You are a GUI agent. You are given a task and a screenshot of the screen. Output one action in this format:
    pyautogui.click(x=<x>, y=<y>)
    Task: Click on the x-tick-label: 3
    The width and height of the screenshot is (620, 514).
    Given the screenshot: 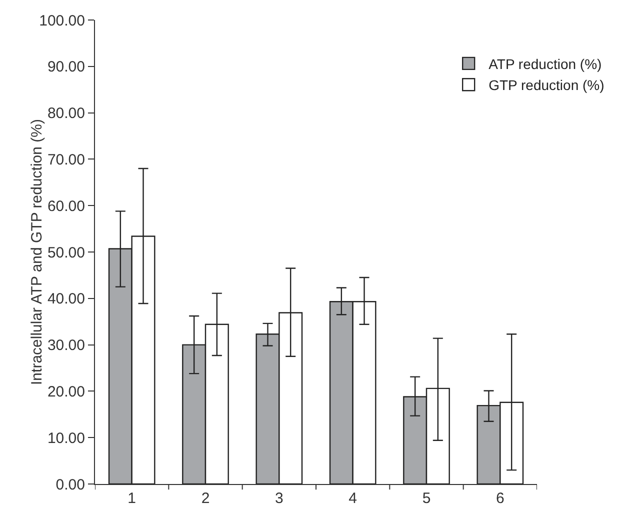 What is the action you would take?
    pyautogui.click(x=279, y=498)
    